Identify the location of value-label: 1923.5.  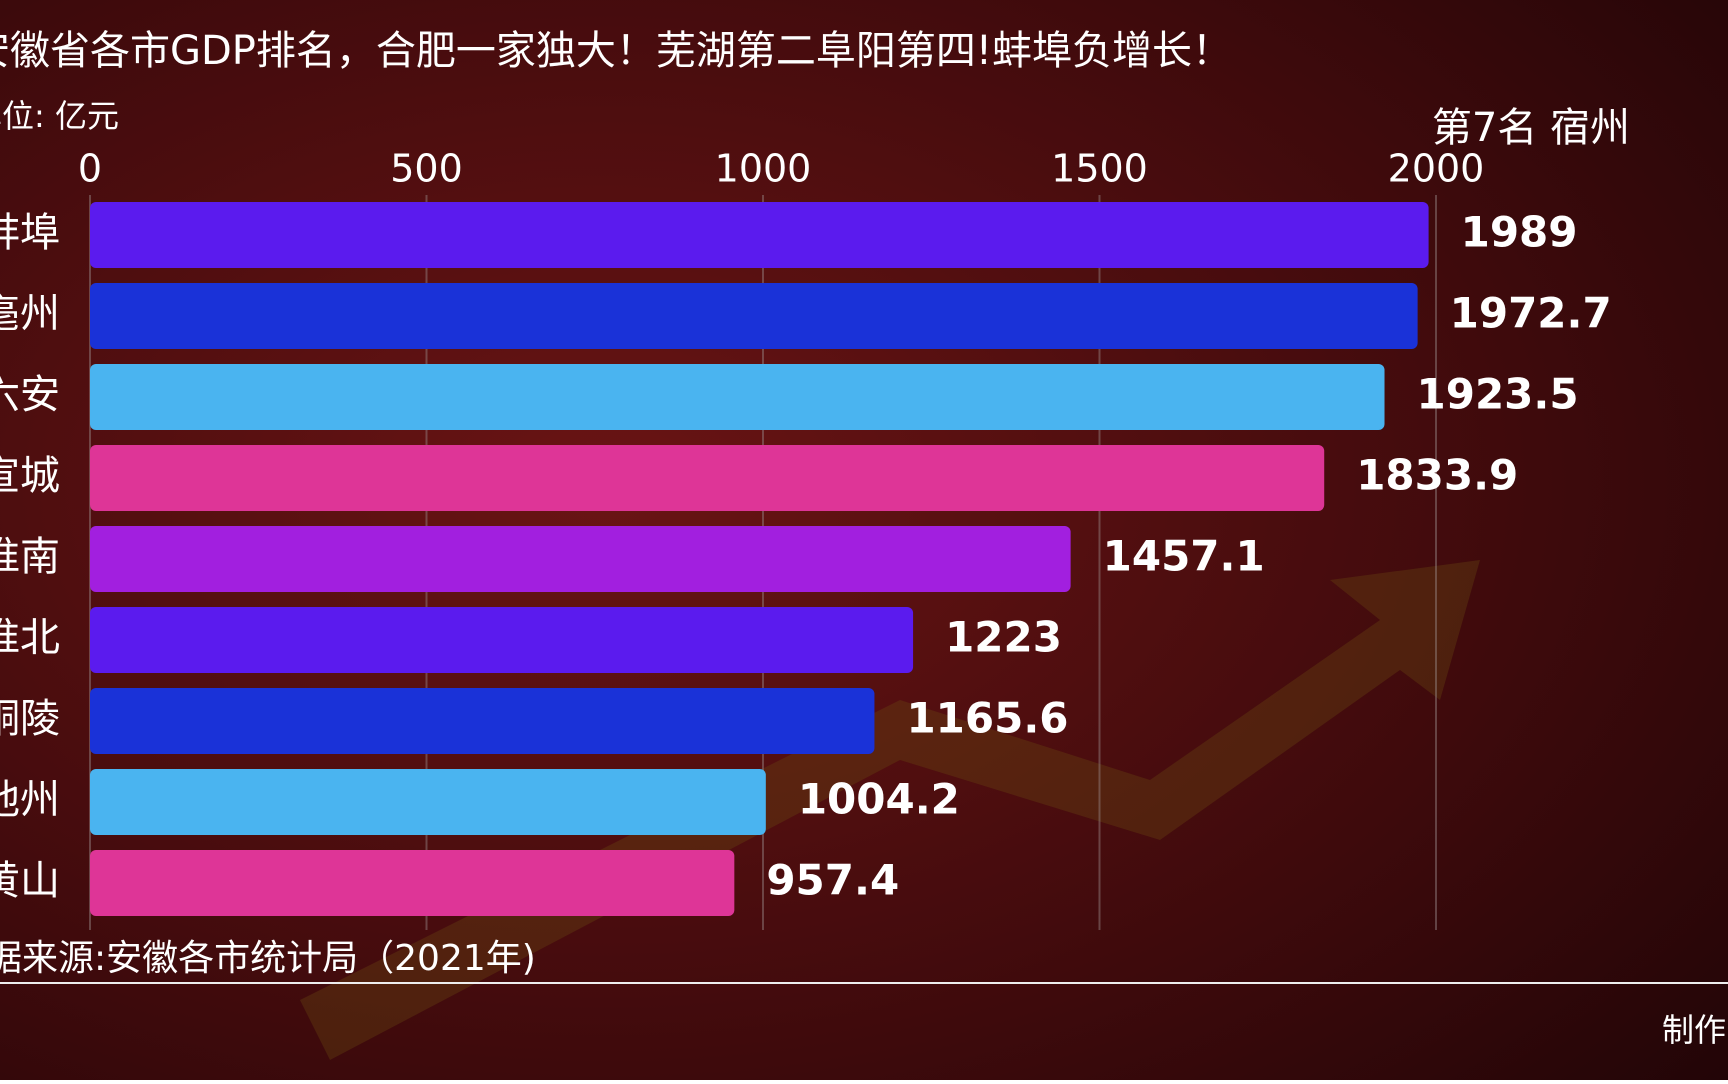
(1498, 394).